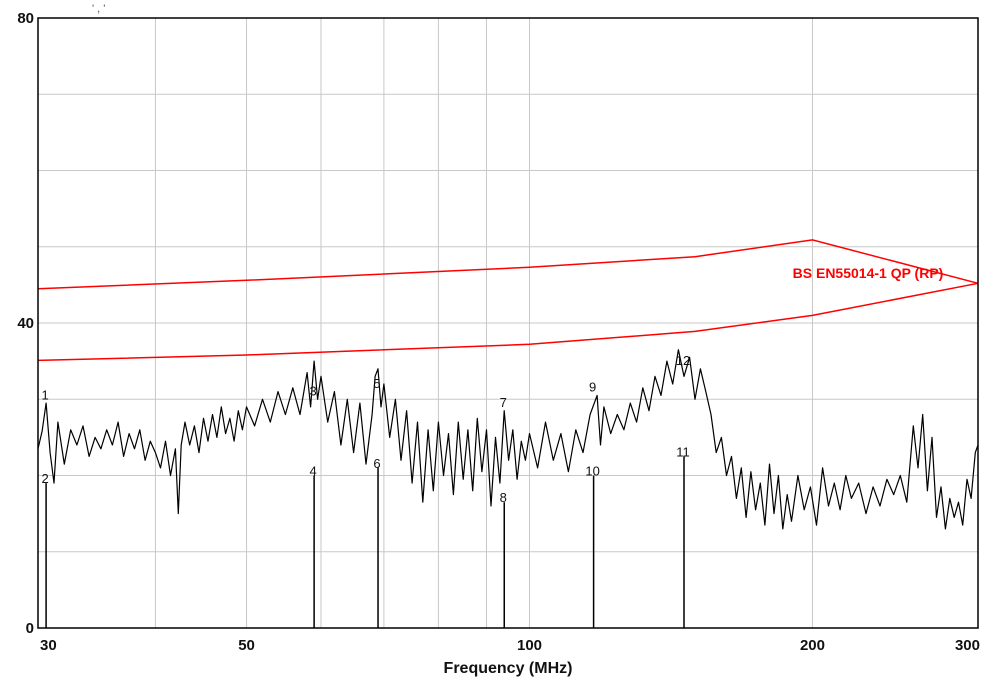 The image size is (998, 687). Describe the element at coordinates (508, 668) in the screenshot. I see `x-axis-label: Frequency (MHz)` at that location.